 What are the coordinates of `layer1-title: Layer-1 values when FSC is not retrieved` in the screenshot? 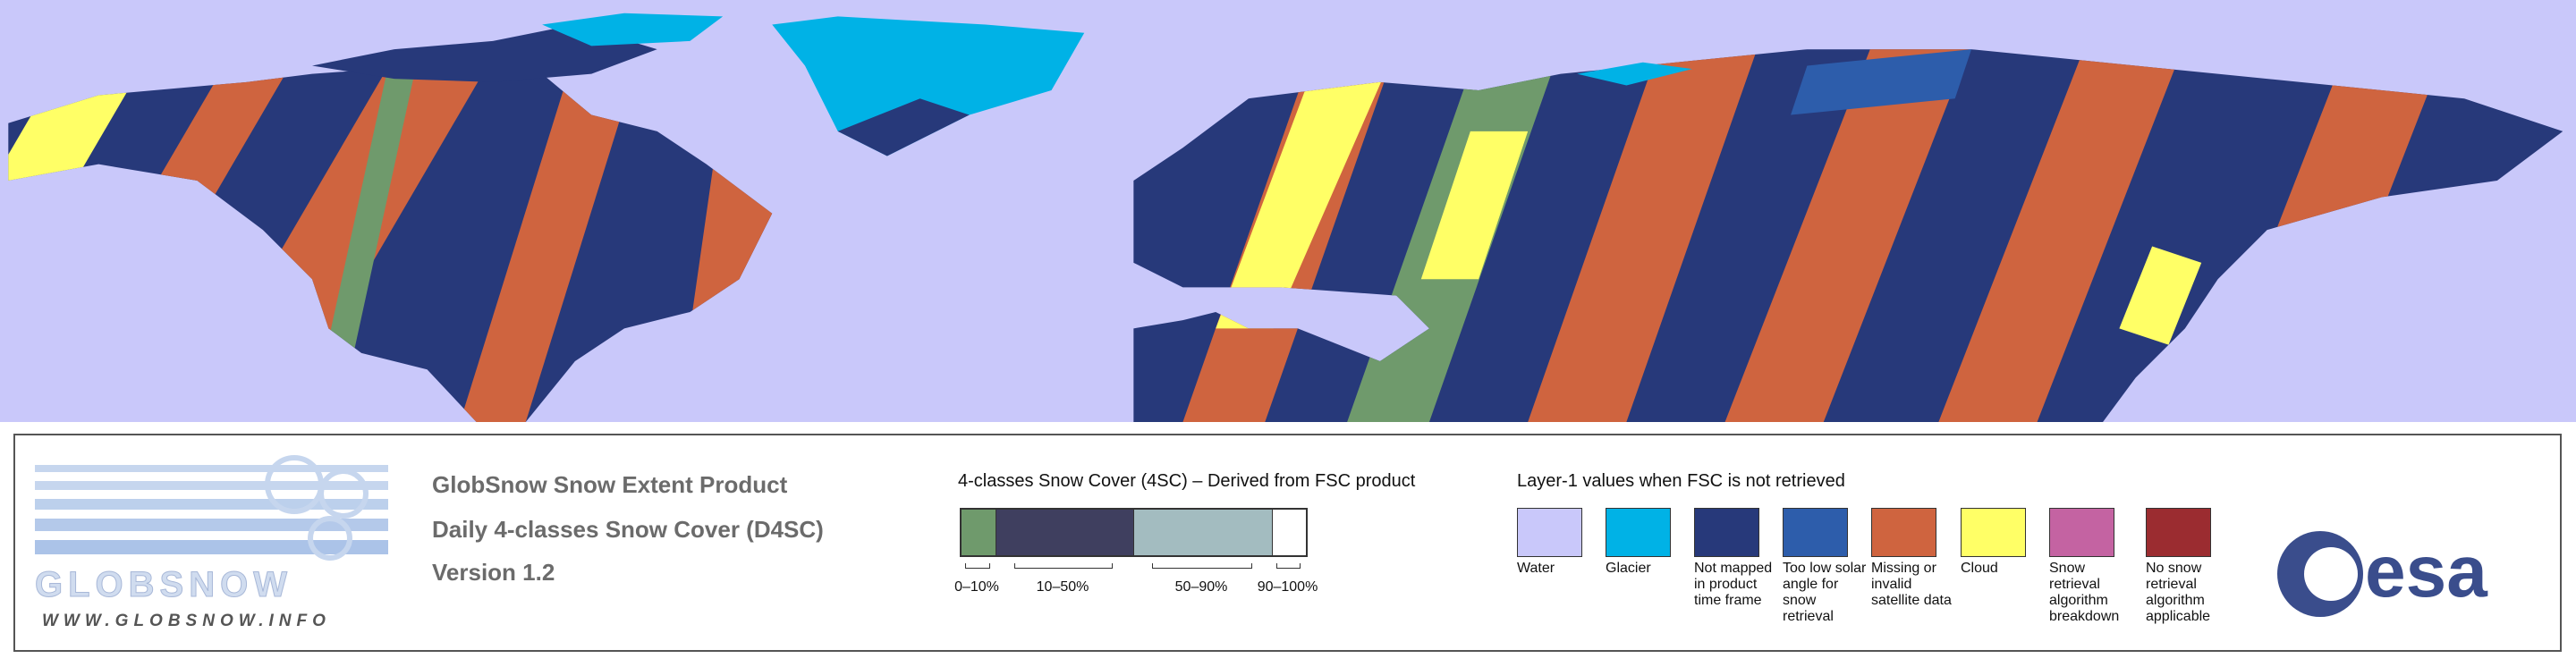 It's located at (1681, 481).